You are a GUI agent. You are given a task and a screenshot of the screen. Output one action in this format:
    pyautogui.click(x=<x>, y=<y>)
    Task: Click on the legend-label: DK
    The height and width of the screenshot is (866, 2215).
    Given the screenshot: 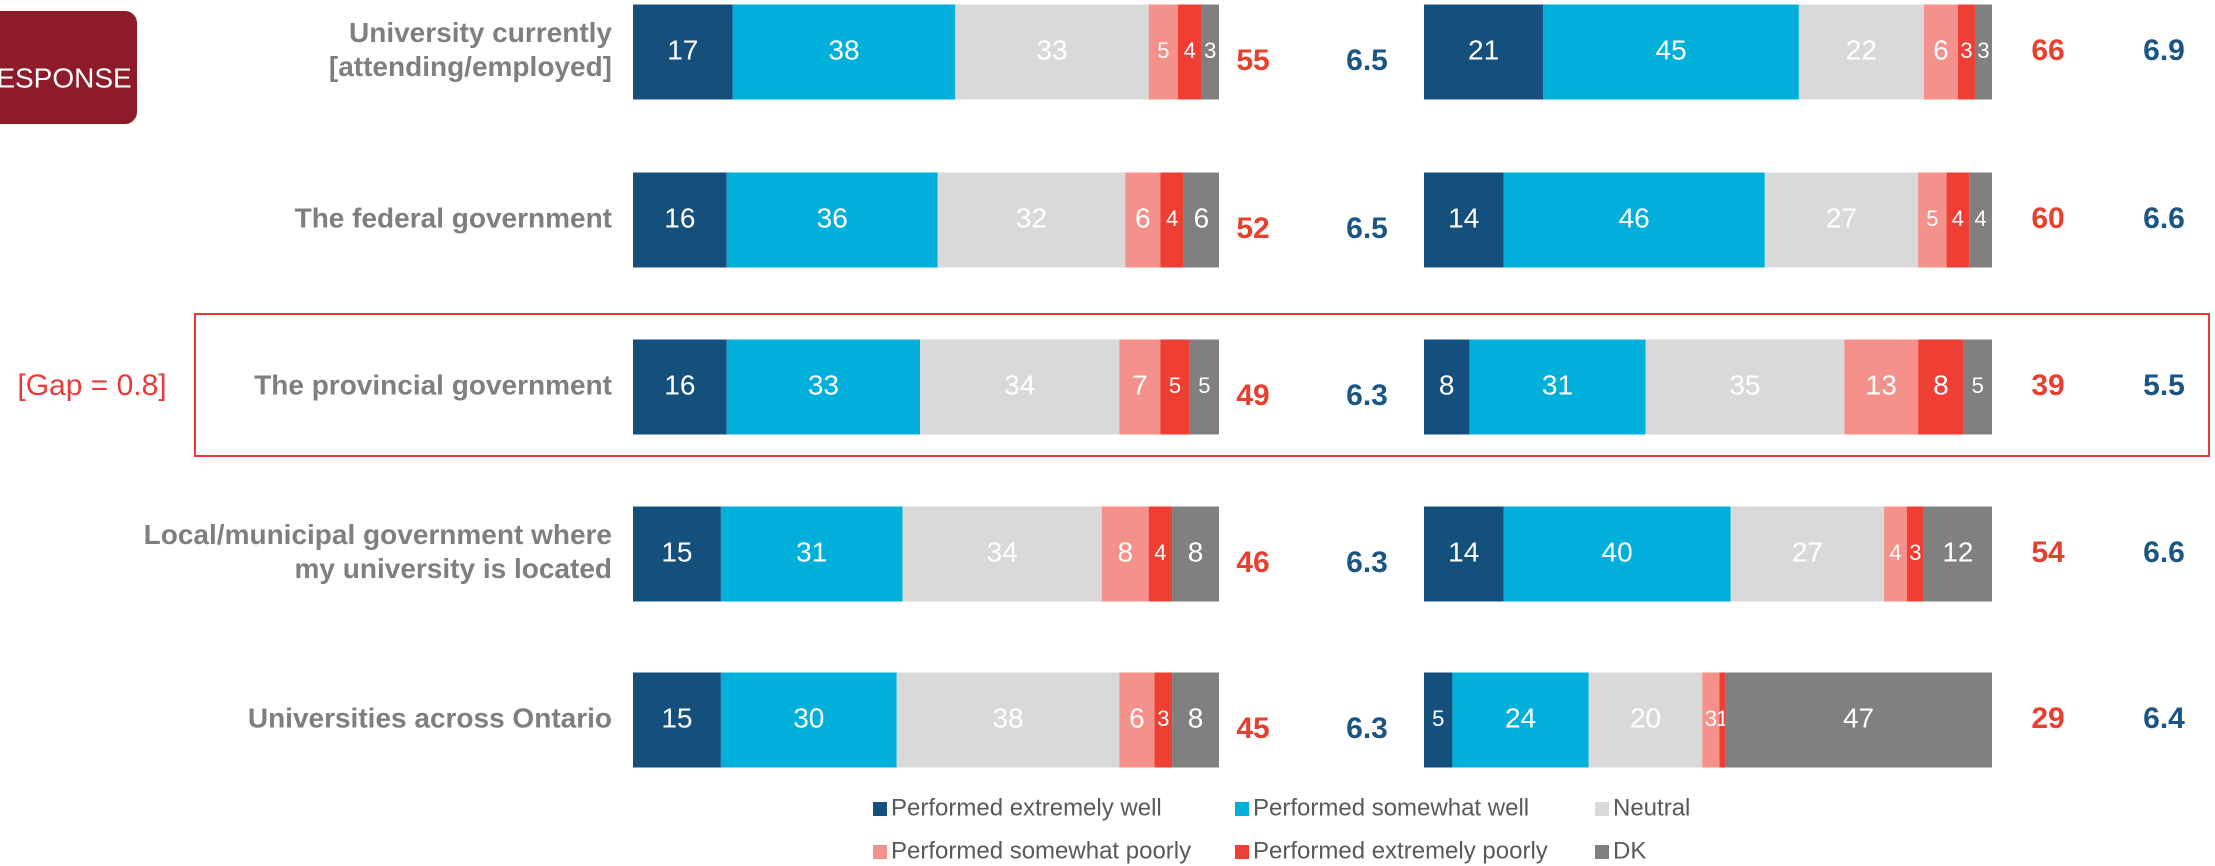 What is the action you would take?
    pyautogui.click(x=1629, y=850)
    